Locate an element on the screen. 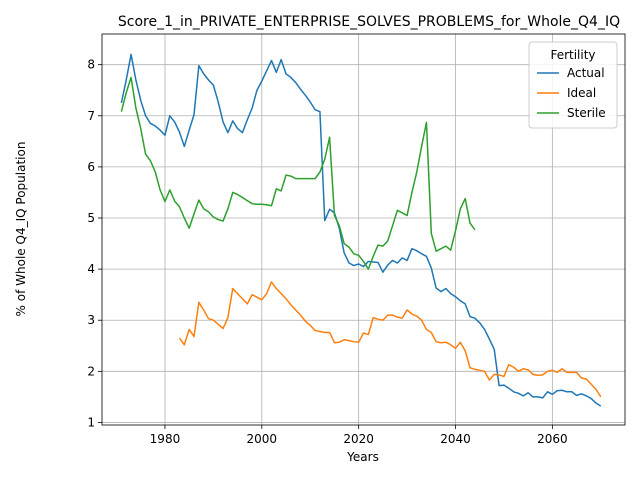 The height and width of the screenshot is (480, 640). x-tick-label: 2020 is located at coordinates (358, 439).